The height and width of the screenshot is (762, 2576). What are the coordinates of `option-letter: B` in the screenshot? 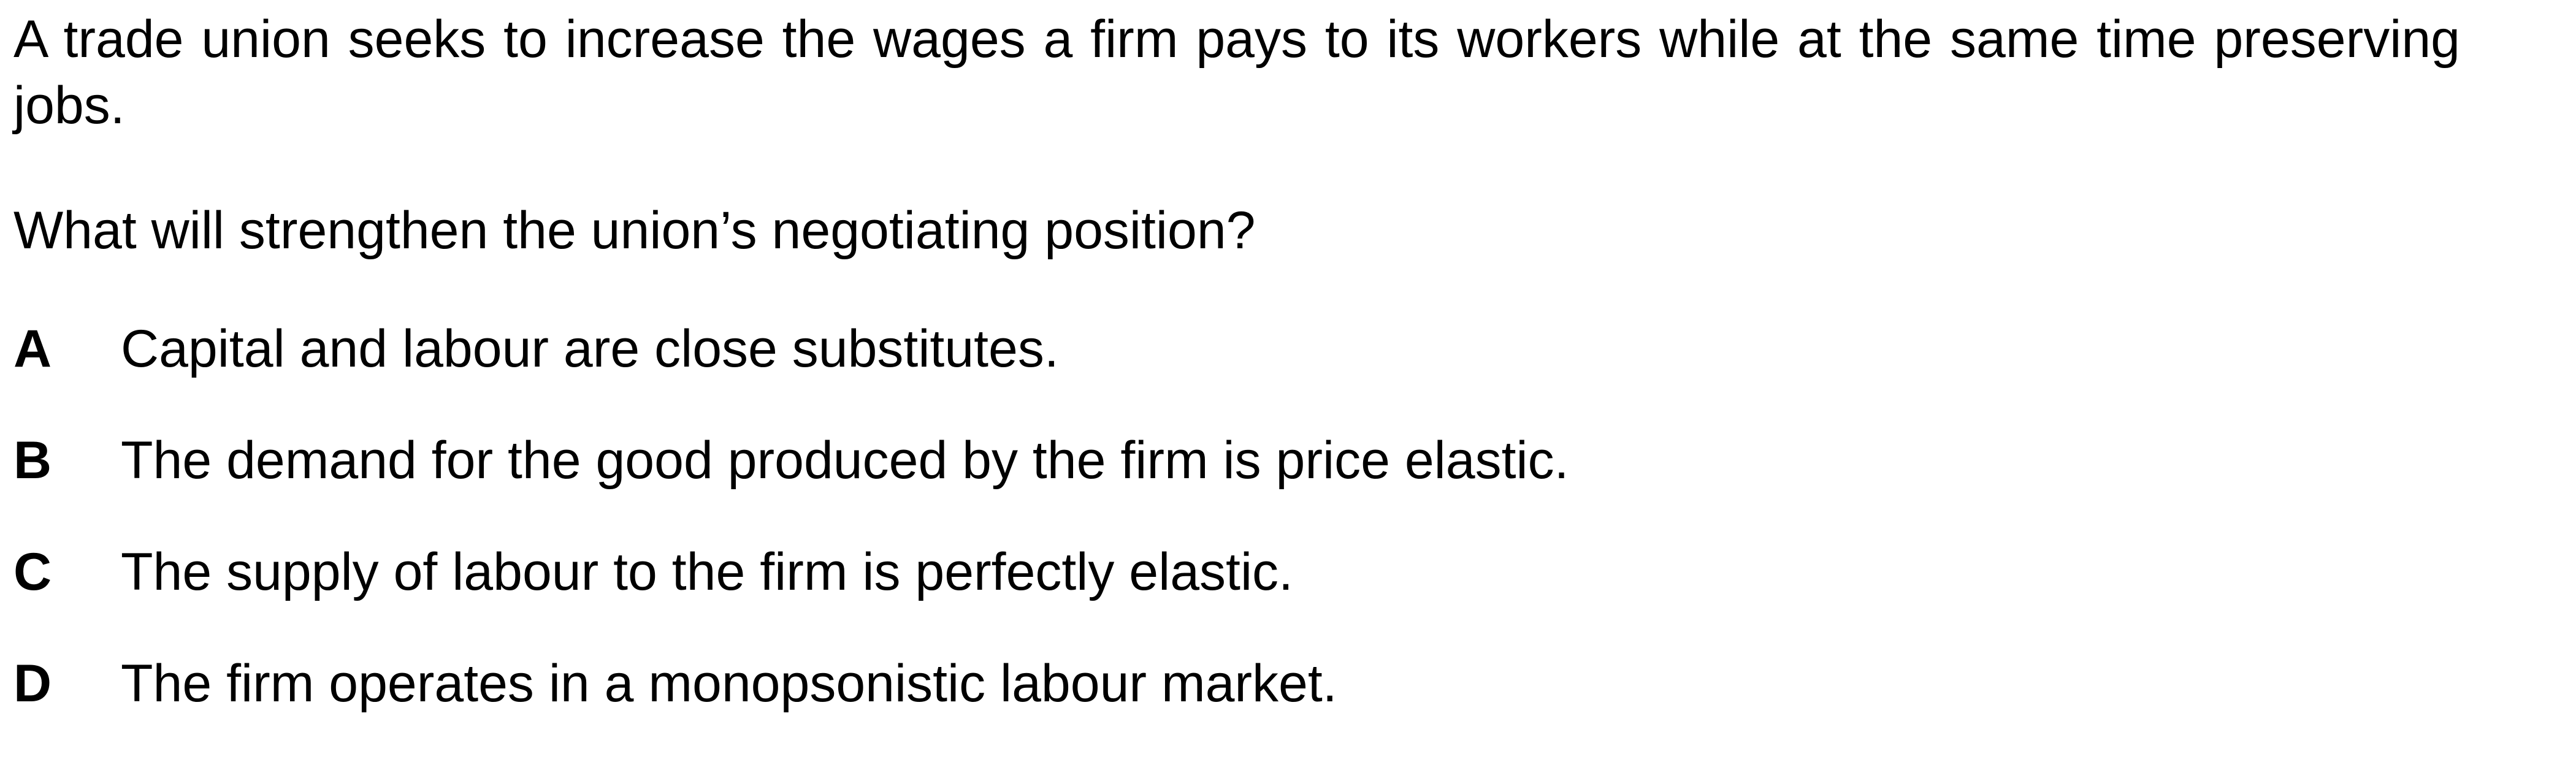 It's located at (32, 460).